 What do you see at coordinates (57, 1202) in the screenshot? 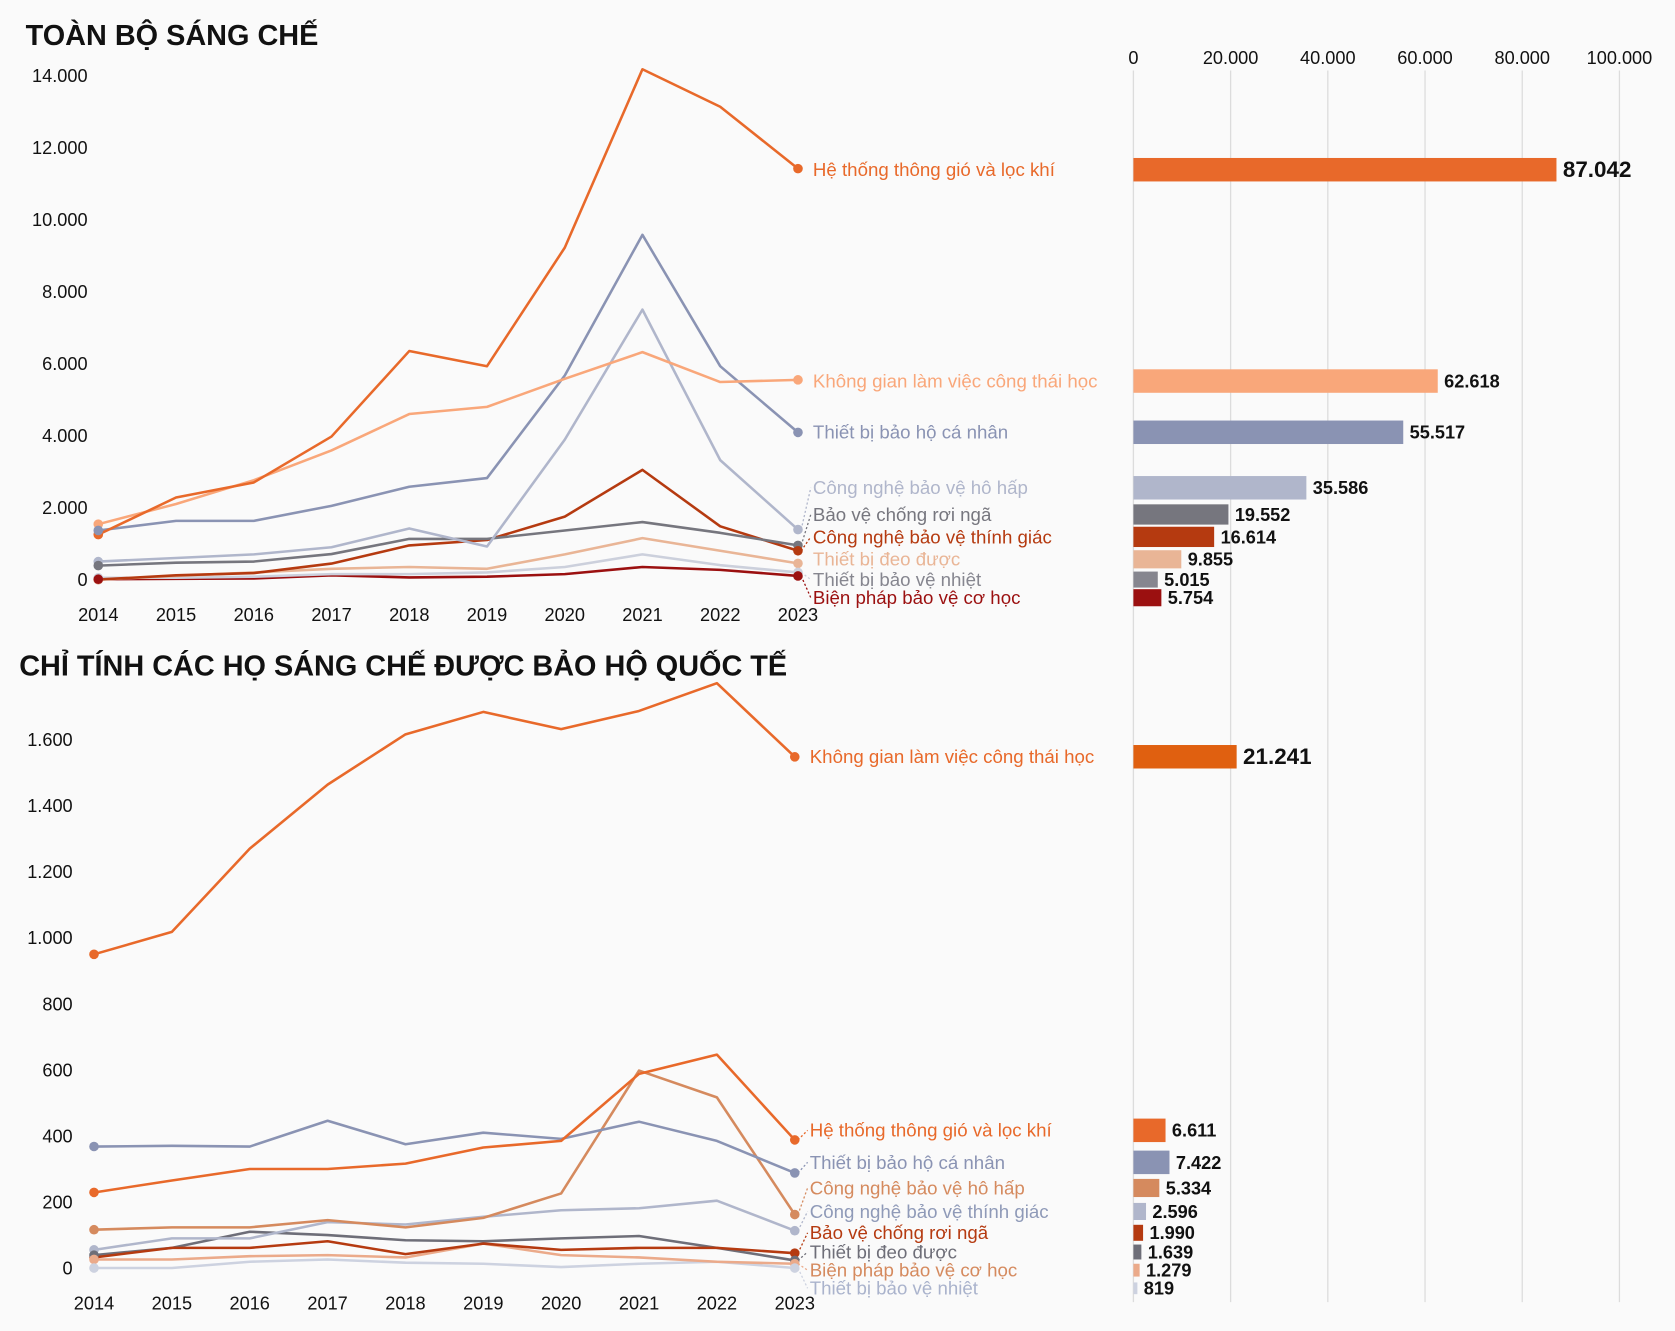
I see `y-axis-tick-label: 200` at bounding box center [57, 1202].